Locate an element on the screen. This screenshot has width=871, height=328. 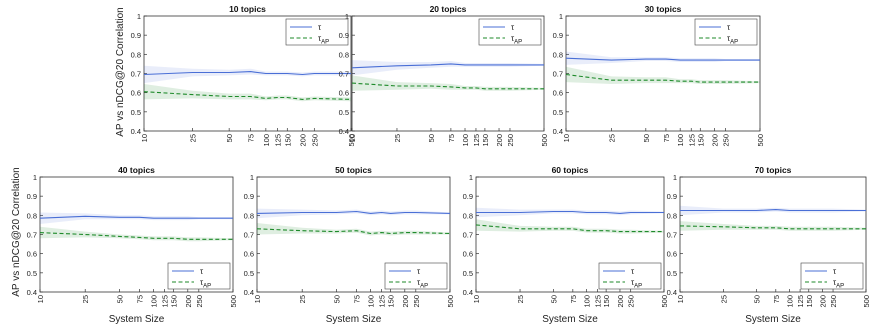
figure-ylabel-top: AP vs nDCG@20 Correlation is located at coordinates (120, 71).